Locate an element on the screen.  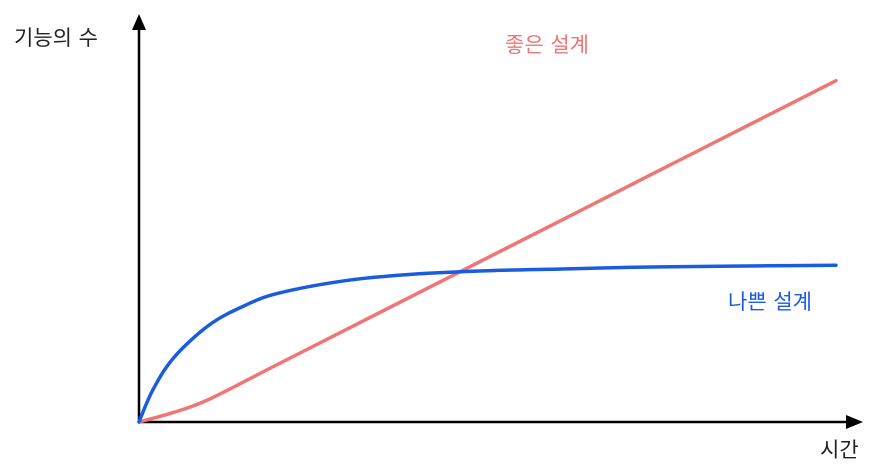
x-axis-label: 시간 is located at coordinates (839, 450).